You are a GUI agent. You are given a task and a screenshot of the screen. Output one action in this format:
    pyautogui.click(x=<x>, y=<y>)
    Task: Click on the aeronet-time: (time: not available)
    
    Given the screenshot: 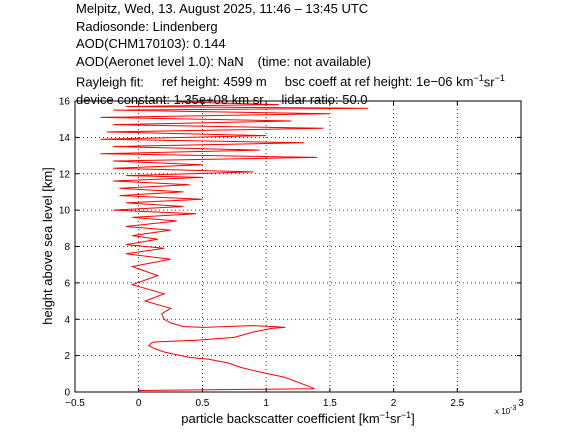 What is the action you would take?
    pyautogui.click(x=314, y=61)
    